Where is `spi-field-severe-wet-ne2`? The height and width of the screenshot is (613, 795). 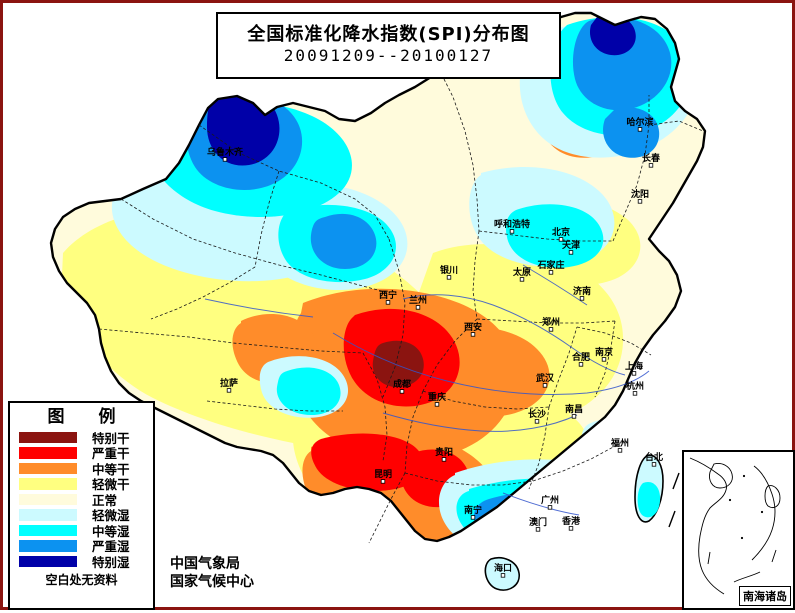
spi-field-severe-wet-ne2 is located at coordinates (631, 132).